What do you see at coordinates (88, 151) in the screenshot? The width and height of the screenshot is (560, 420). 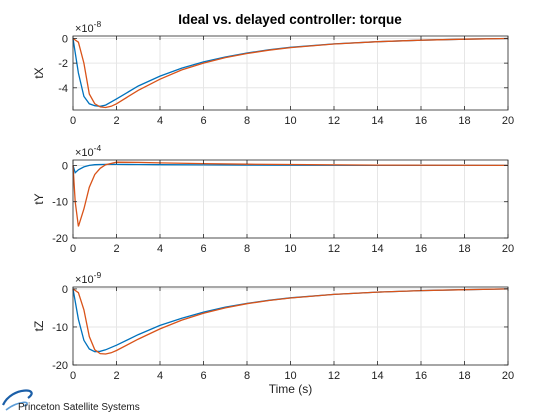 I see `exponent-label: ×10⁻⁴` at bounding box center [88, 151].